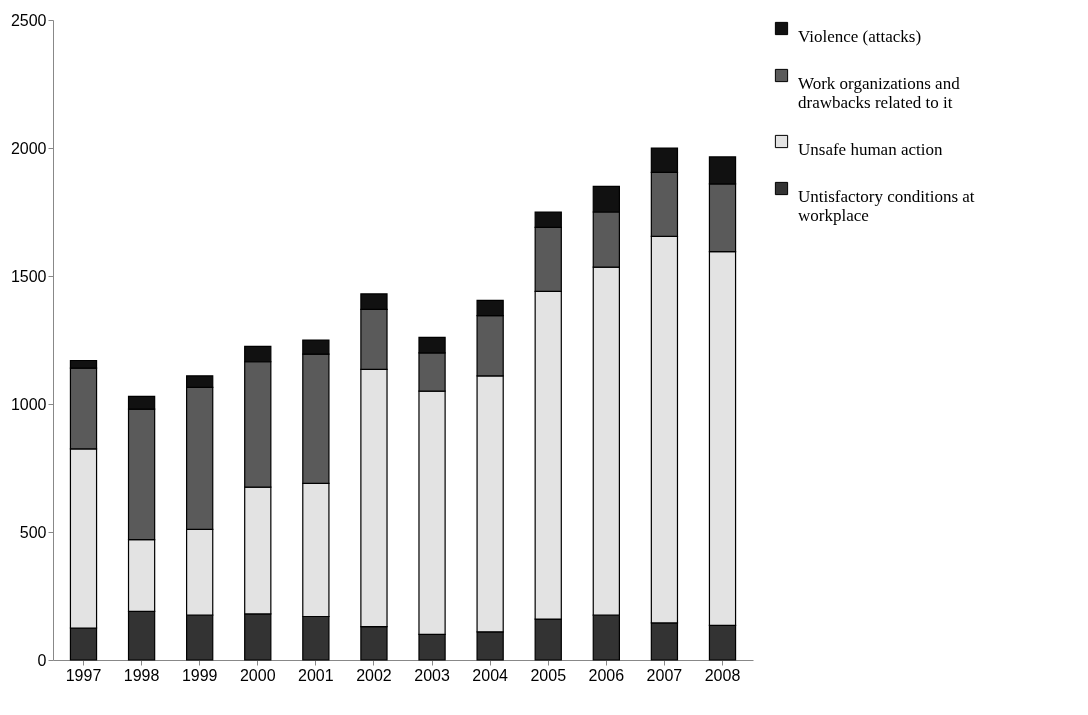 The width and height of the screenshot is (1088, 715). Describe the element at coordinates (722, 675) in the screenshot. I see `x-tick-label: 2008` at that location.